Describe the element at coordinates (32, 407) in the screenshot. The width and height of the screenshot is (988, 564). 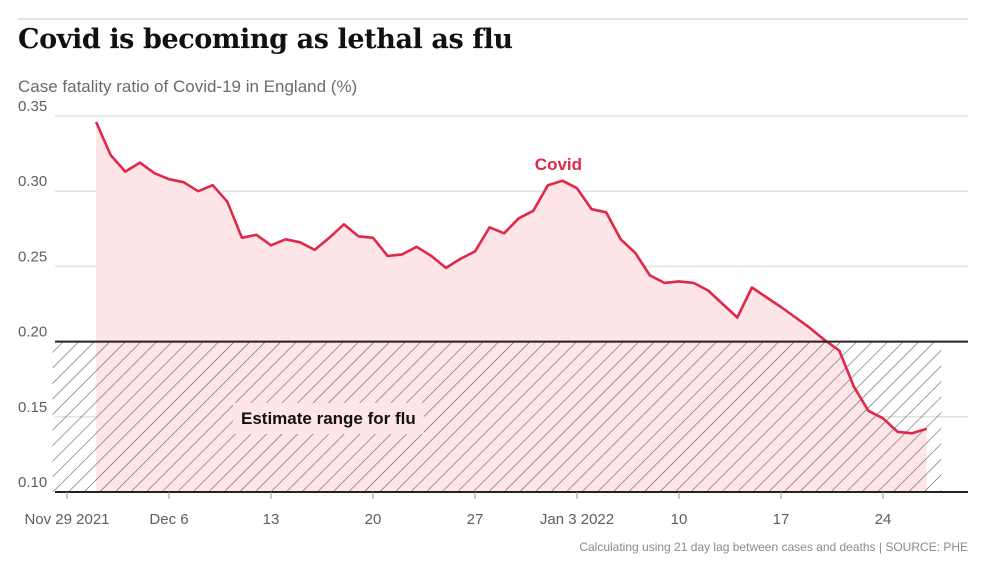
I see `y-tick-label: 0.15` at that location.